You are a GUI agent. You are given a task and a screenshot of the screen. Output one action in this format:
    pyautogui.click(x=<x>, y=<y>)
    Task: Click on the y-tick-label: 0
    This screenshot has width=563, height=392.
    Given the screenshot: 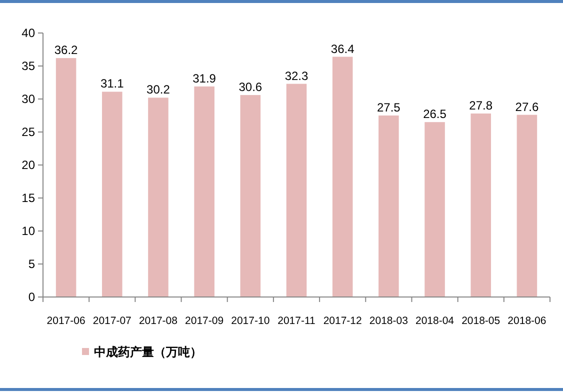 What is the action you would take?
    pyautogui.click(x=32, y=297)
    